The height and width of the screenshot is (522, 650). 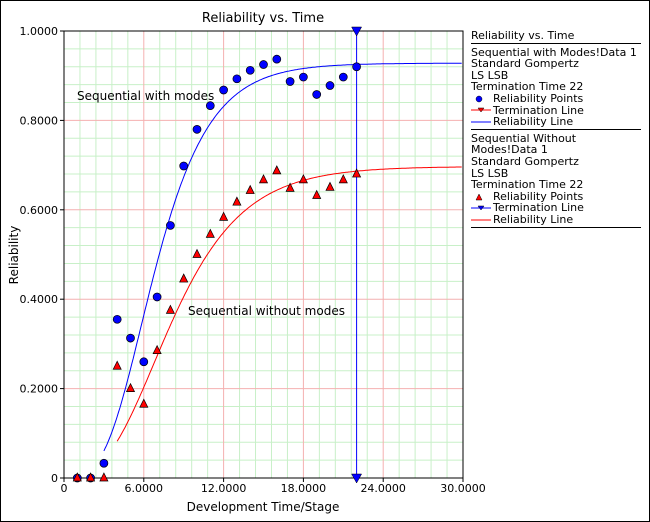 I want to click on y-tick-label: 0.8000, so click(x=39, y=120).